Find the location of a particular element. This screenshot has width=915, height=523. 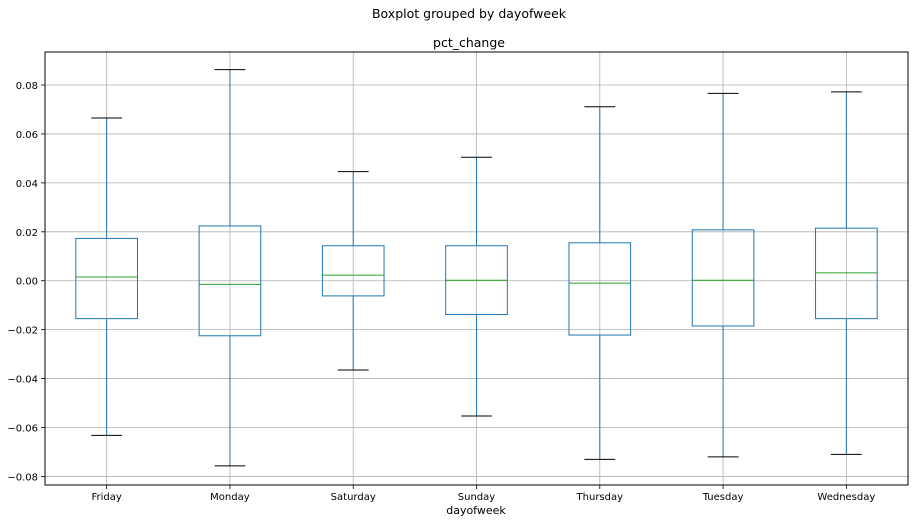

plot-title: pct_change is located at coordinates (469, 42).